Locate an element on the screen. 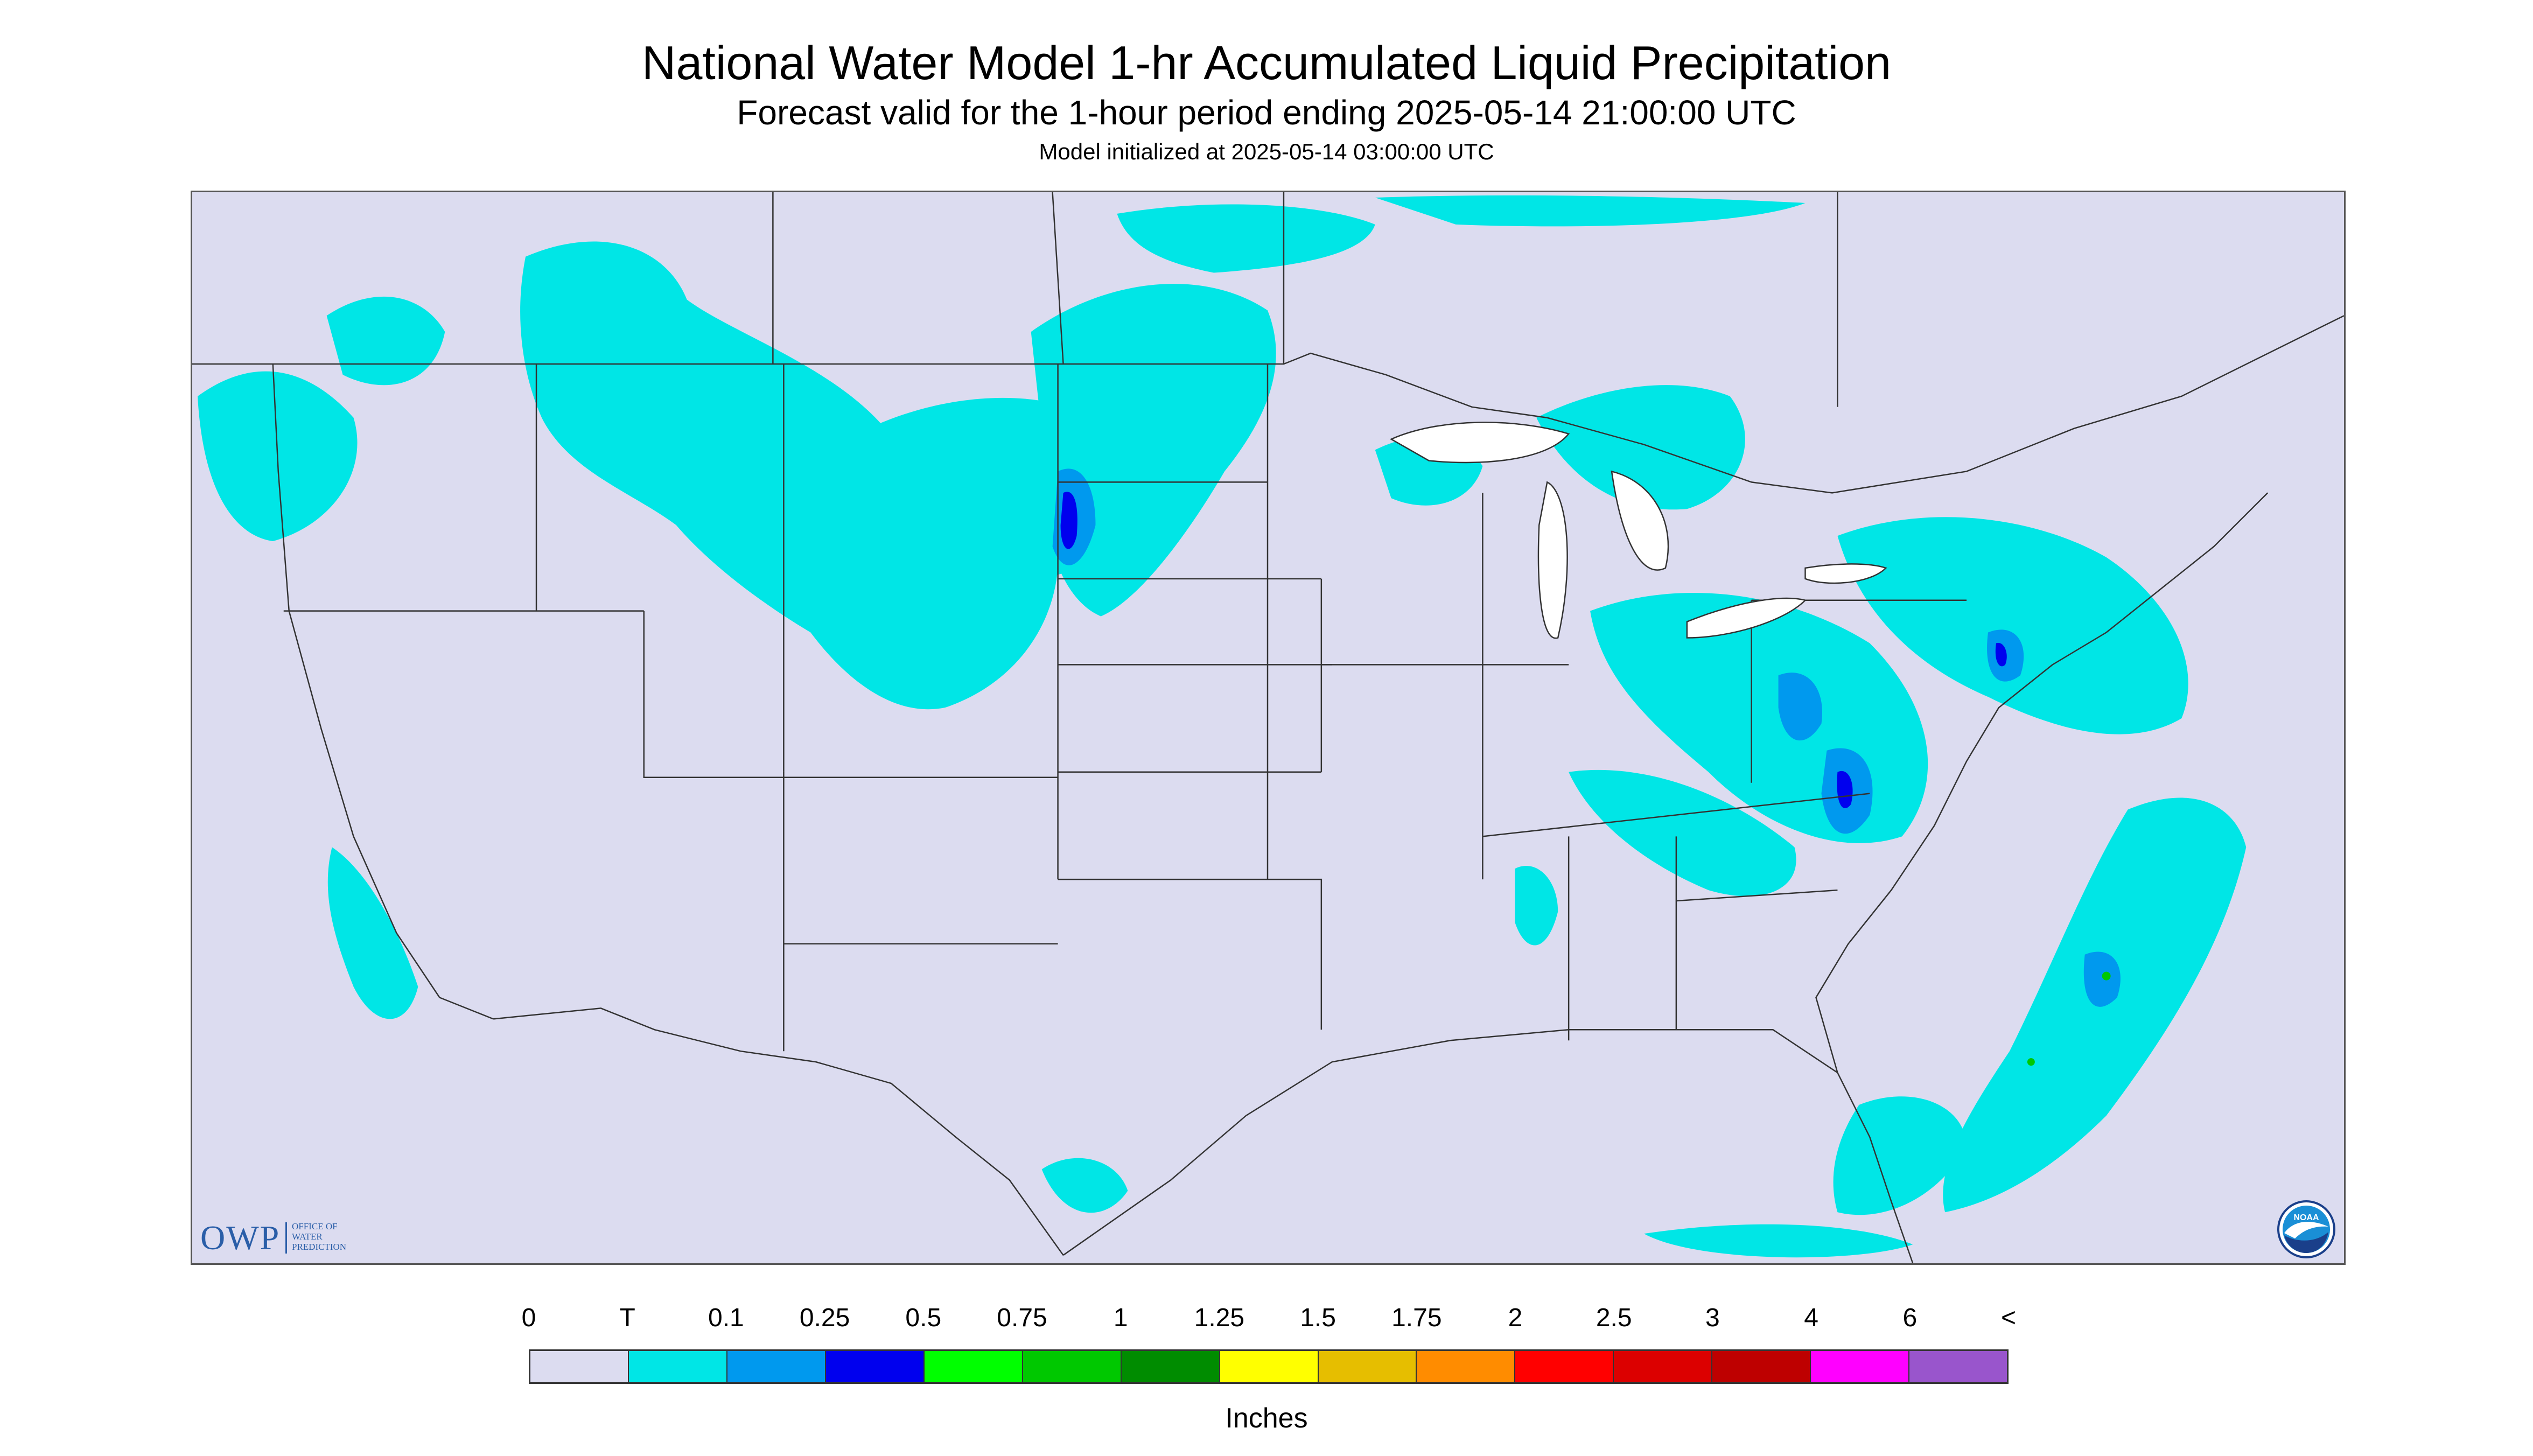 Image resolution: width=2533 pixels, height=1456 pixels. noaa-logo-icon: NOAA is located at coordinates (2306, 1229).